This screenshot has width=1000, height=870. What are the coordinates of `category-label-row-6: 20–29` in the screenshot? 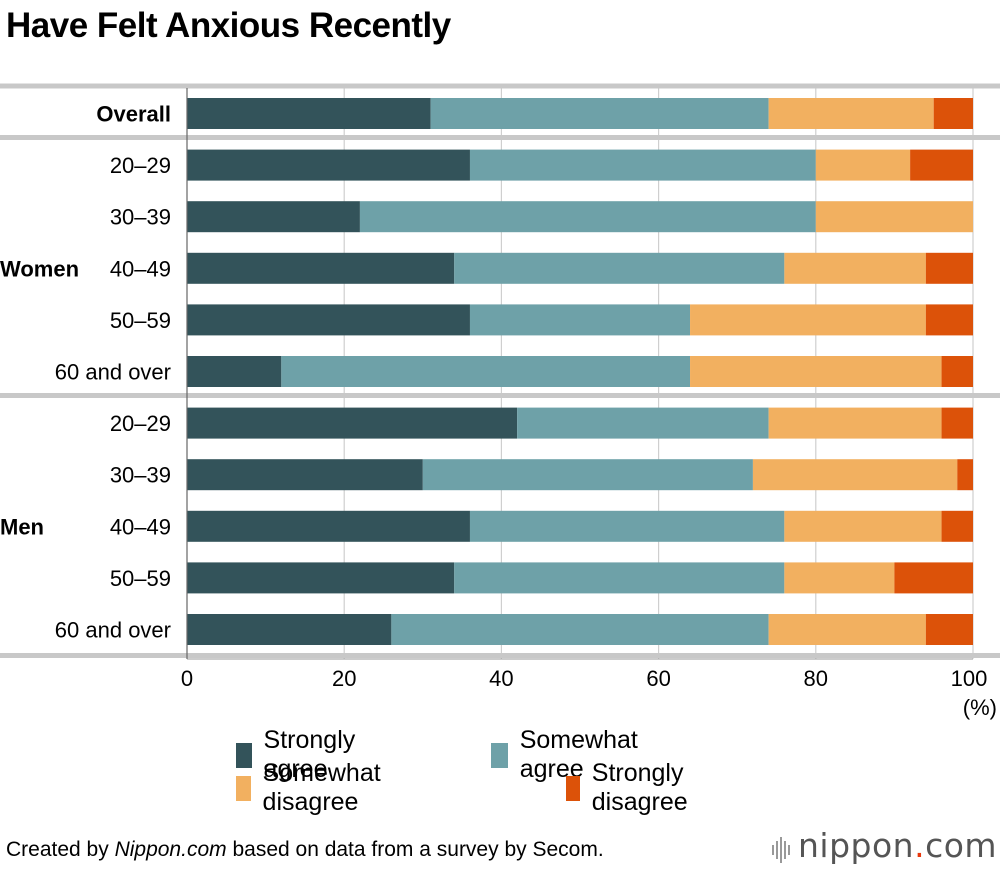 It's located at (140, 423).